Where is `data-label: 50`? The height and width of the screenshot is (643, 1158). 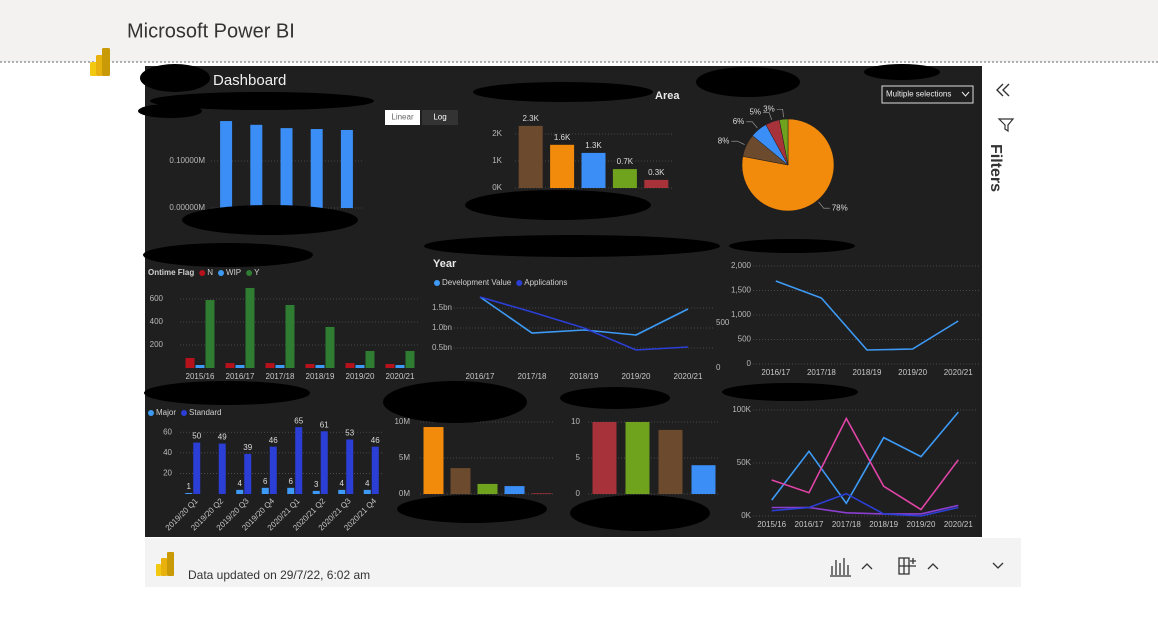
data-label: 50 is located at coordinates (196, 436).